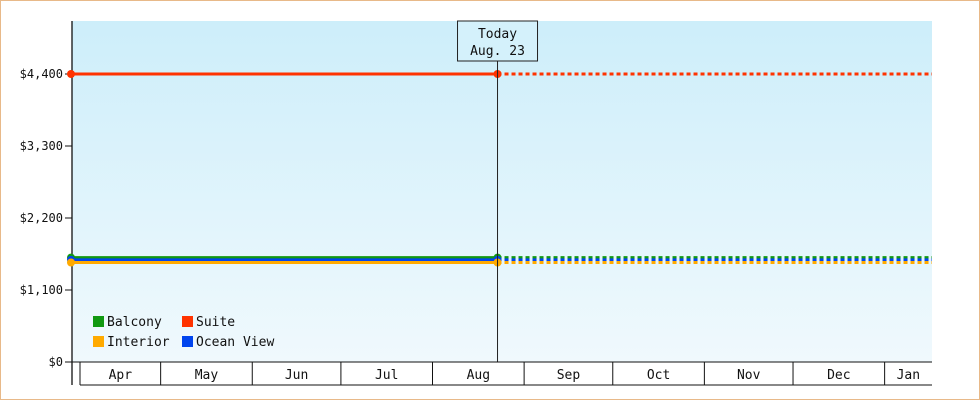 The height and width of the screenshot is (401, 980). Describe the element at coordinates (569, 375) in the screenshot. I see `x-tick-label: Sep` at that location.